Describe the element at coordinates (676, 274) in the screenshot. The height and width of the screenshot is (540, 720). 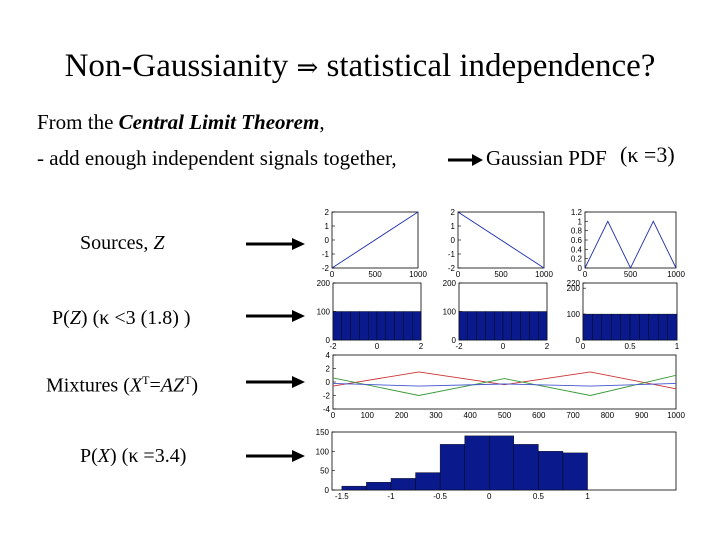
I see `source-3-xtick: 1000` at that location.